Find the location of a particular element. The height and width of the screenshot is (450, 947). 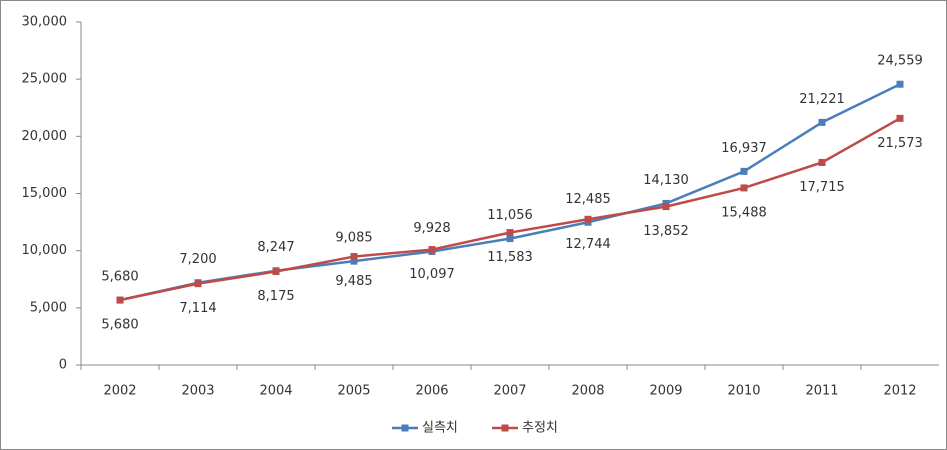

y-tick-label: 10,000 is located at coordinates (45, 250).